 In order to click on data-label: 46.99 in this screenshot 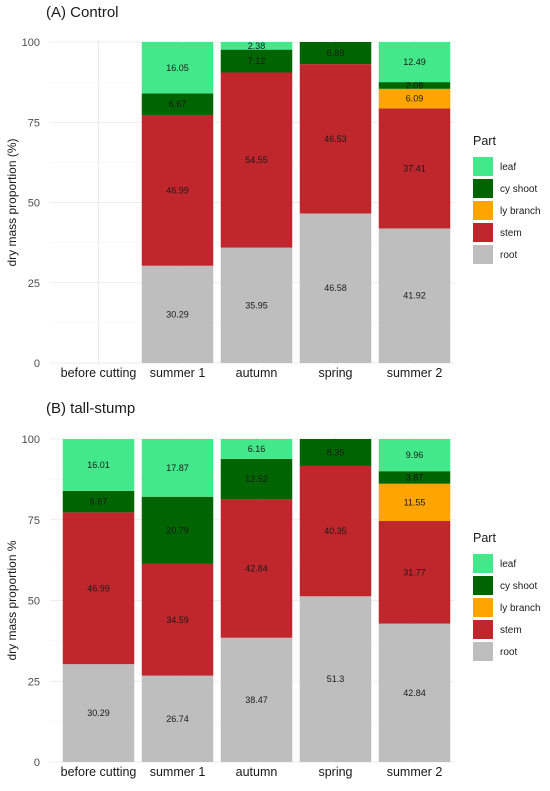, I will do `click(98, 588)`.